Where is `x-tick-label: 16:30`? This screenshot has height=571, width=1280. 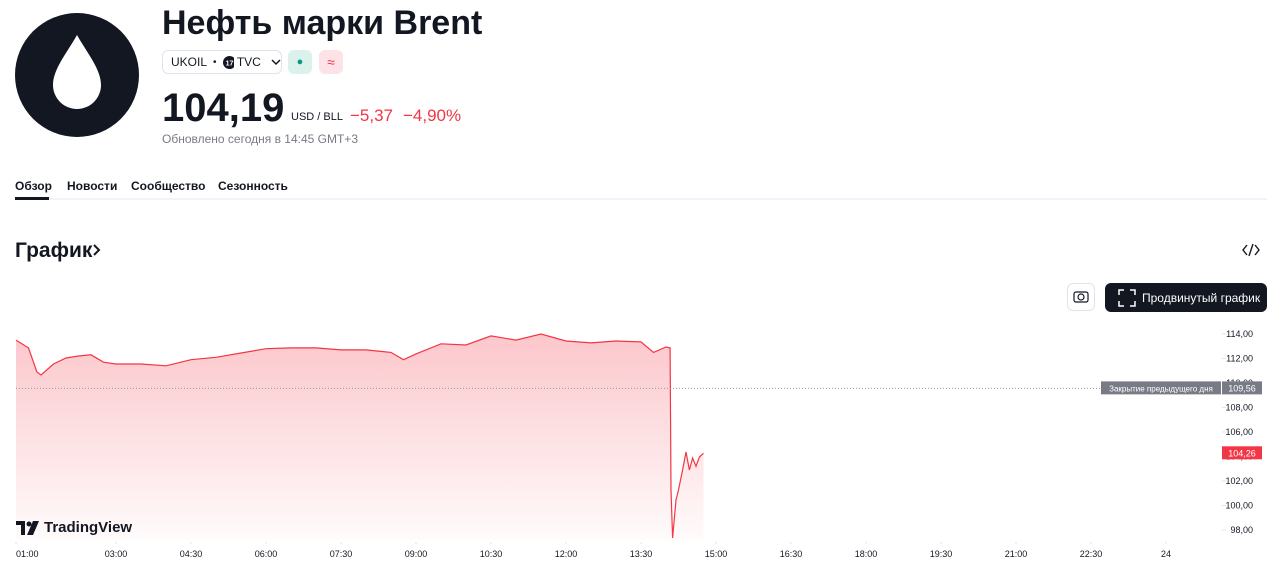
x-tick-label: 16:30 is located at coordinates (791, 554).